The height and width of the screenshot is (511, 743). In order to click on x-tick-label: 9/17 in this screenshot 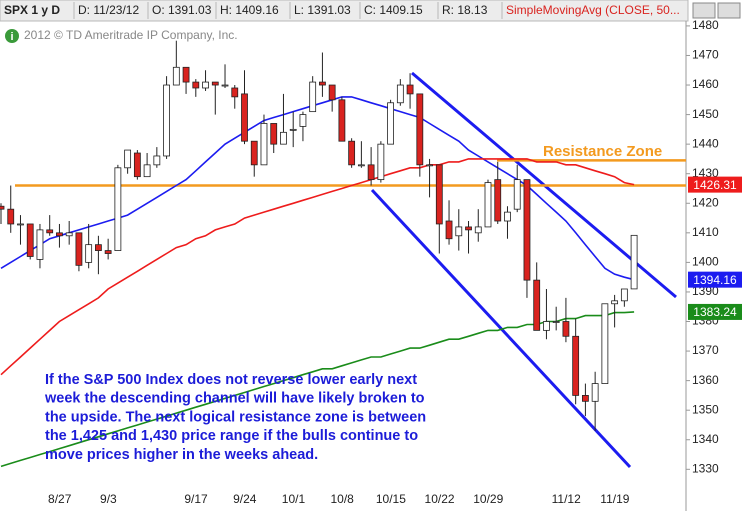, I will do `click(196, 499)`.